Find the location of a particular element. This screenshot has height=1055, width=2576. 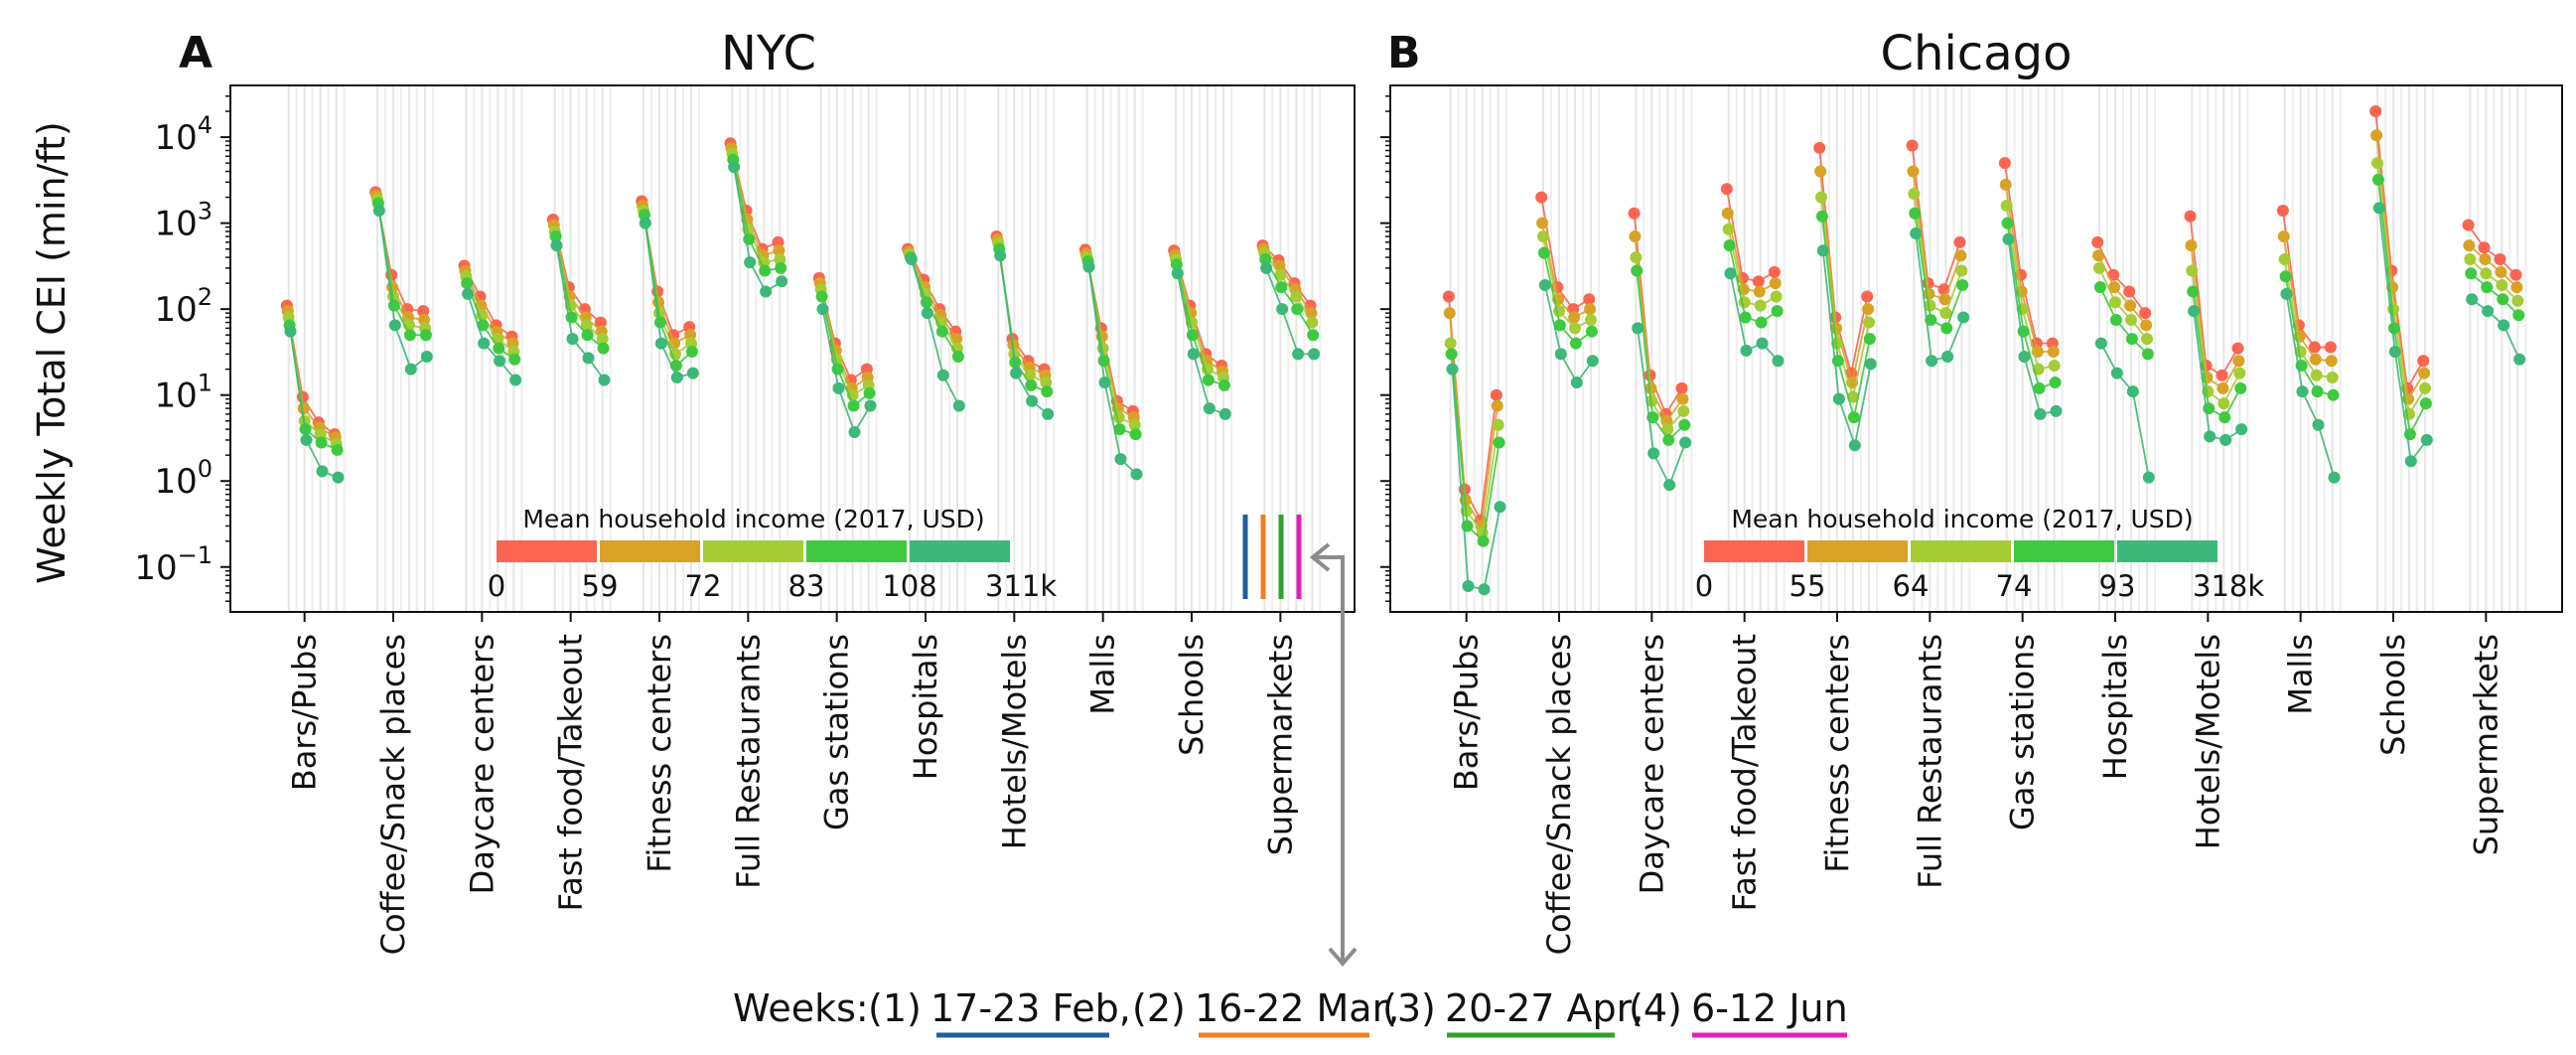

week-4-num: (4) is located at coordinates (1656, 1008).